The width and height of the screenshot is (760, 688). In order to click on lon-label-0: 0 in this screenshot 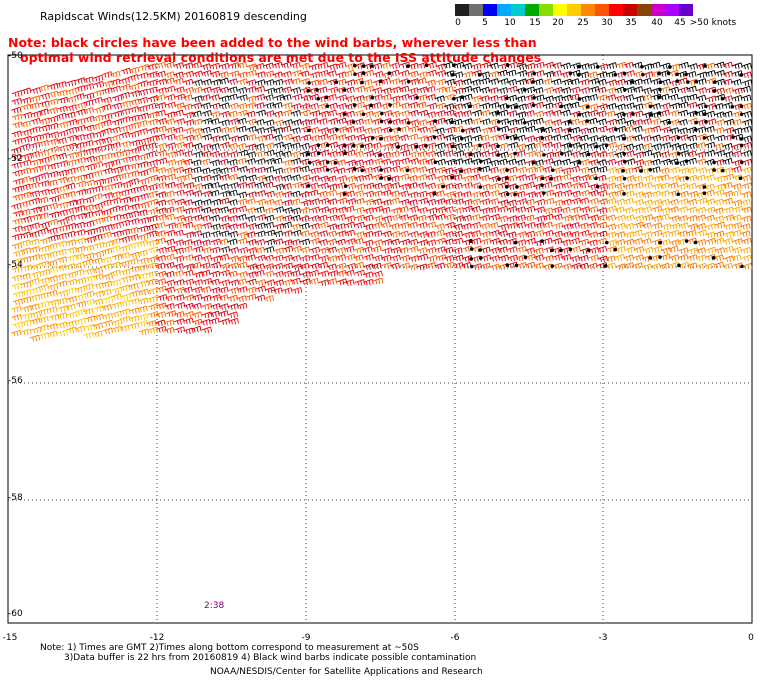, I will do `click(751, 638)`.